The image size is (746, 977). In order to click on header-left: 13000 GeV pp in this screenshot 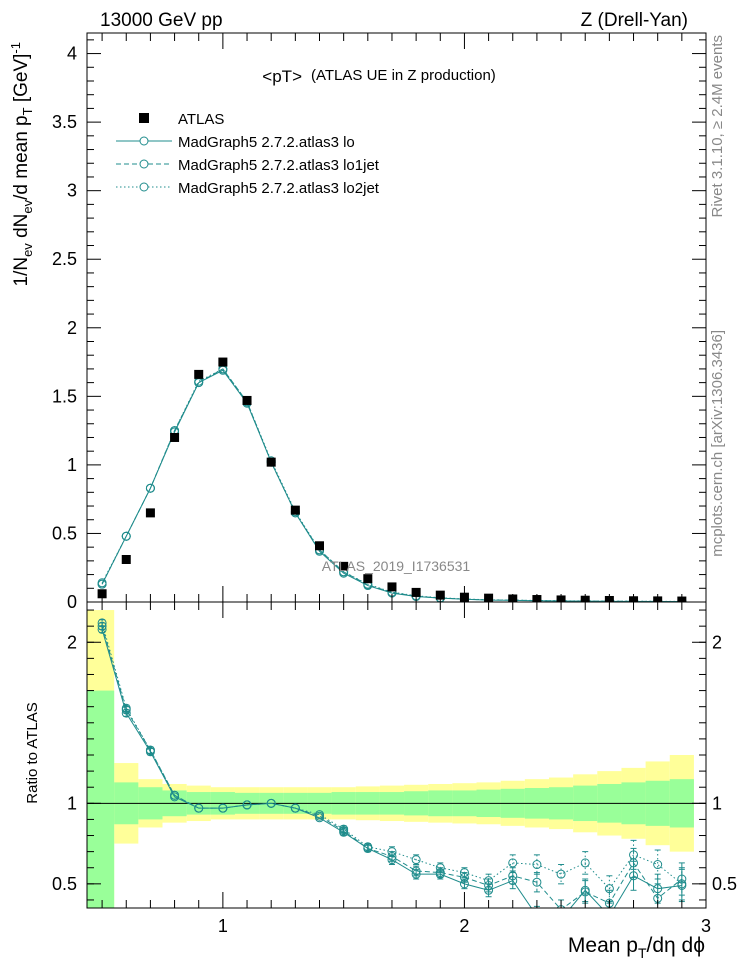, I will do `click(161, 20)`.